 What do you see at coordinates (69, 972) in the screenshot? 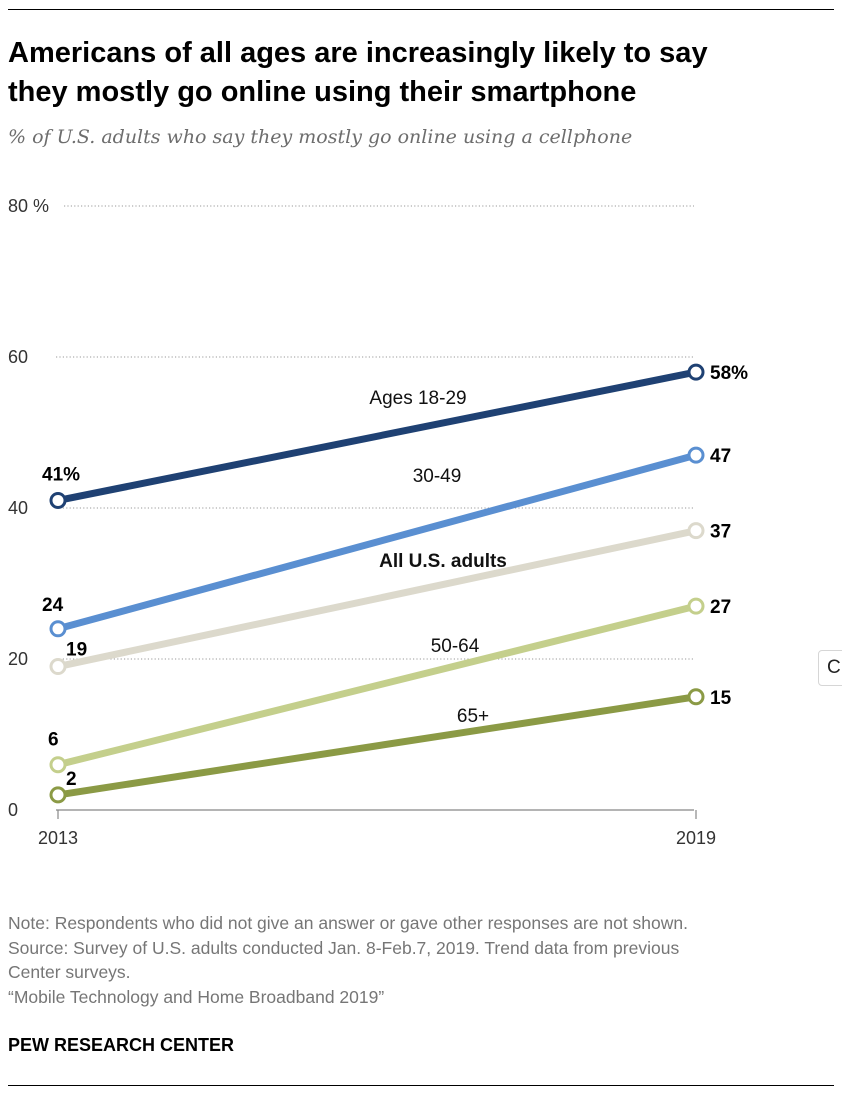
I see `source-text-line-2: Center surveys.` at bounding box center [69, 972].